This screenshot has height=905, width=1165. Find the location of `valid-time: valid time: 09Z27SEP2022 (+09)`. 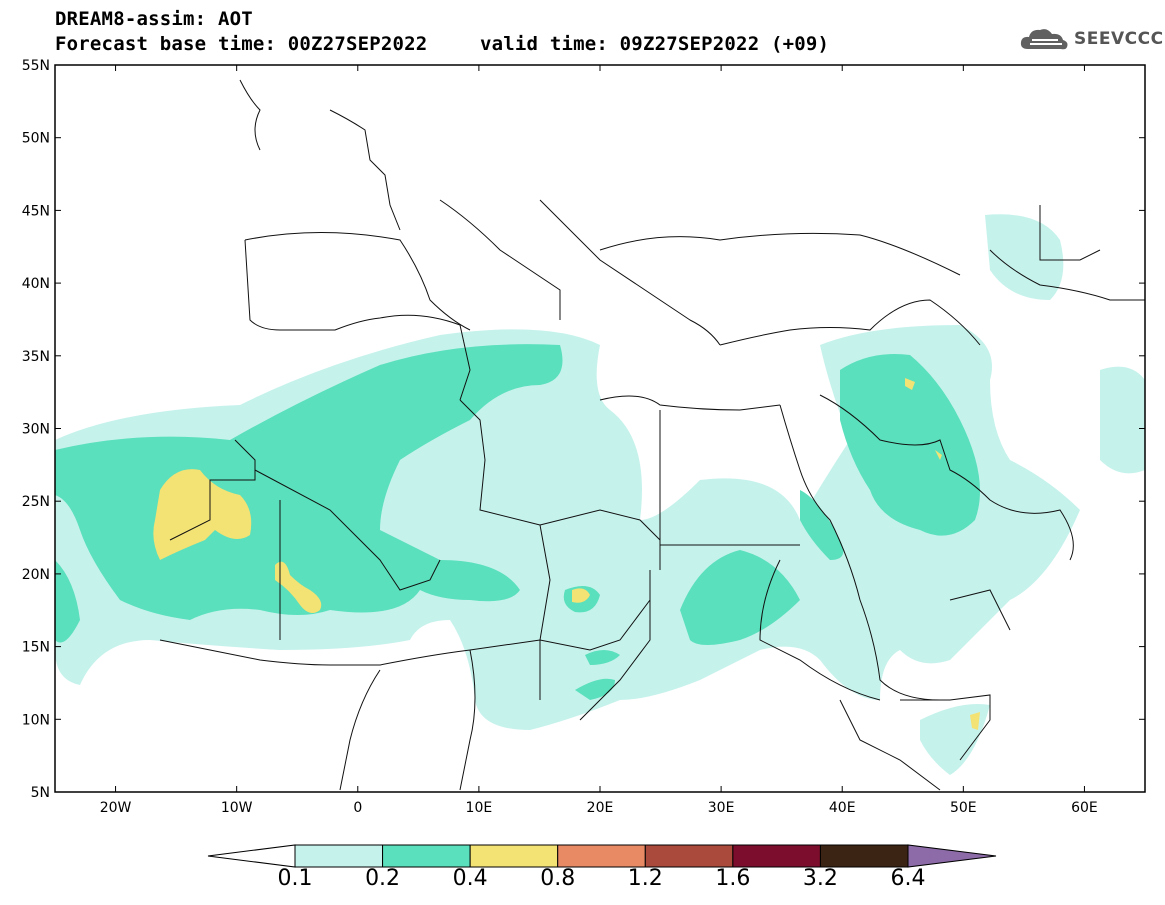

valid-time: valid time: 09Z27SEP2022 (+09) is located at coordinates (655, 44).